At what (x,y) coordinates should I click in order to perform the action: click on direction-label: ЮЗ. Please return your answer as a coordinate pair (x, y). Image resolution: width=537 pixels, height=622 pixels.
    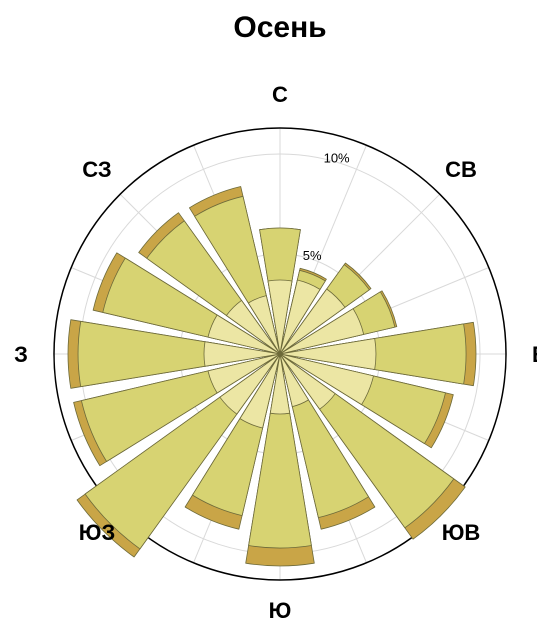
    Looking at the image, I should click on (97, 532).